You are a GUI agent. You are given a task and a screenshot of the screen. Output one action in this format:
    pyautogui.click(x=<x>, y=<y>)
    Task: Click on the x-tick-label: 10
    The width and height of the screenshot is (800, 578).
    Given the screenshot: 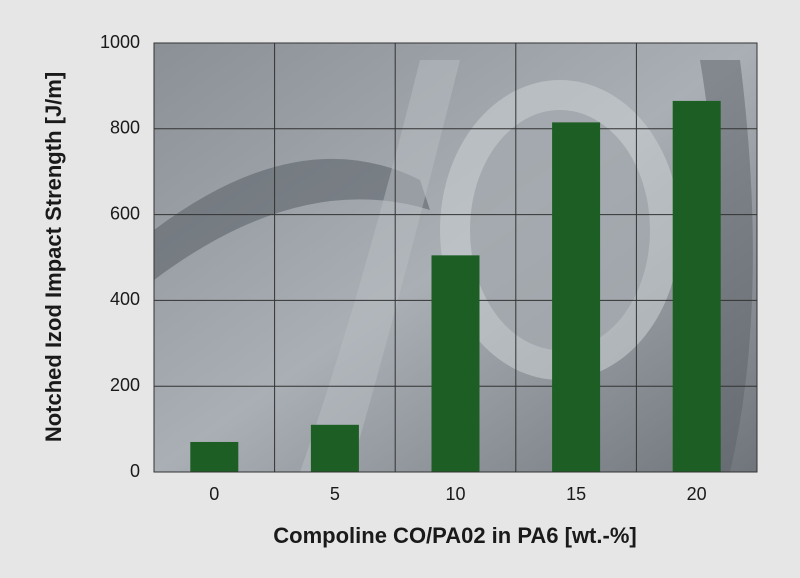 What is the action you would take?
    pyautogui.click(x=455, y=494)
    